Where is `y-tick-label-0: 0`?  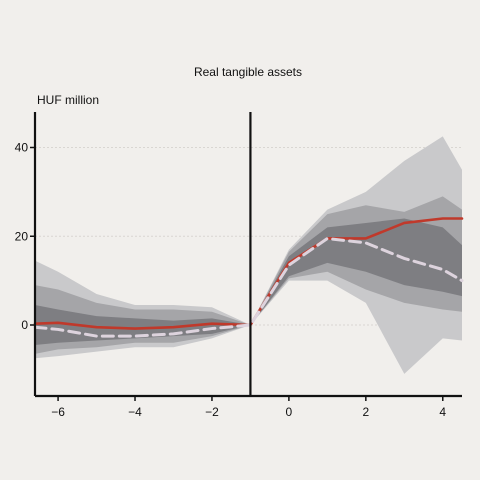
y-tick-label-0: 0 is located at coordinates (24, 325).